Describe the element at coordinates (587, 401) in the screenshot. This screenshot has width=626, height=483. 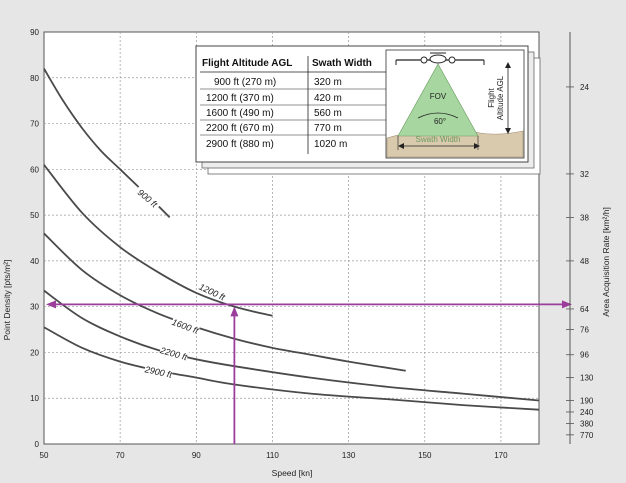
I see `right-tick-label: 190` at that location.